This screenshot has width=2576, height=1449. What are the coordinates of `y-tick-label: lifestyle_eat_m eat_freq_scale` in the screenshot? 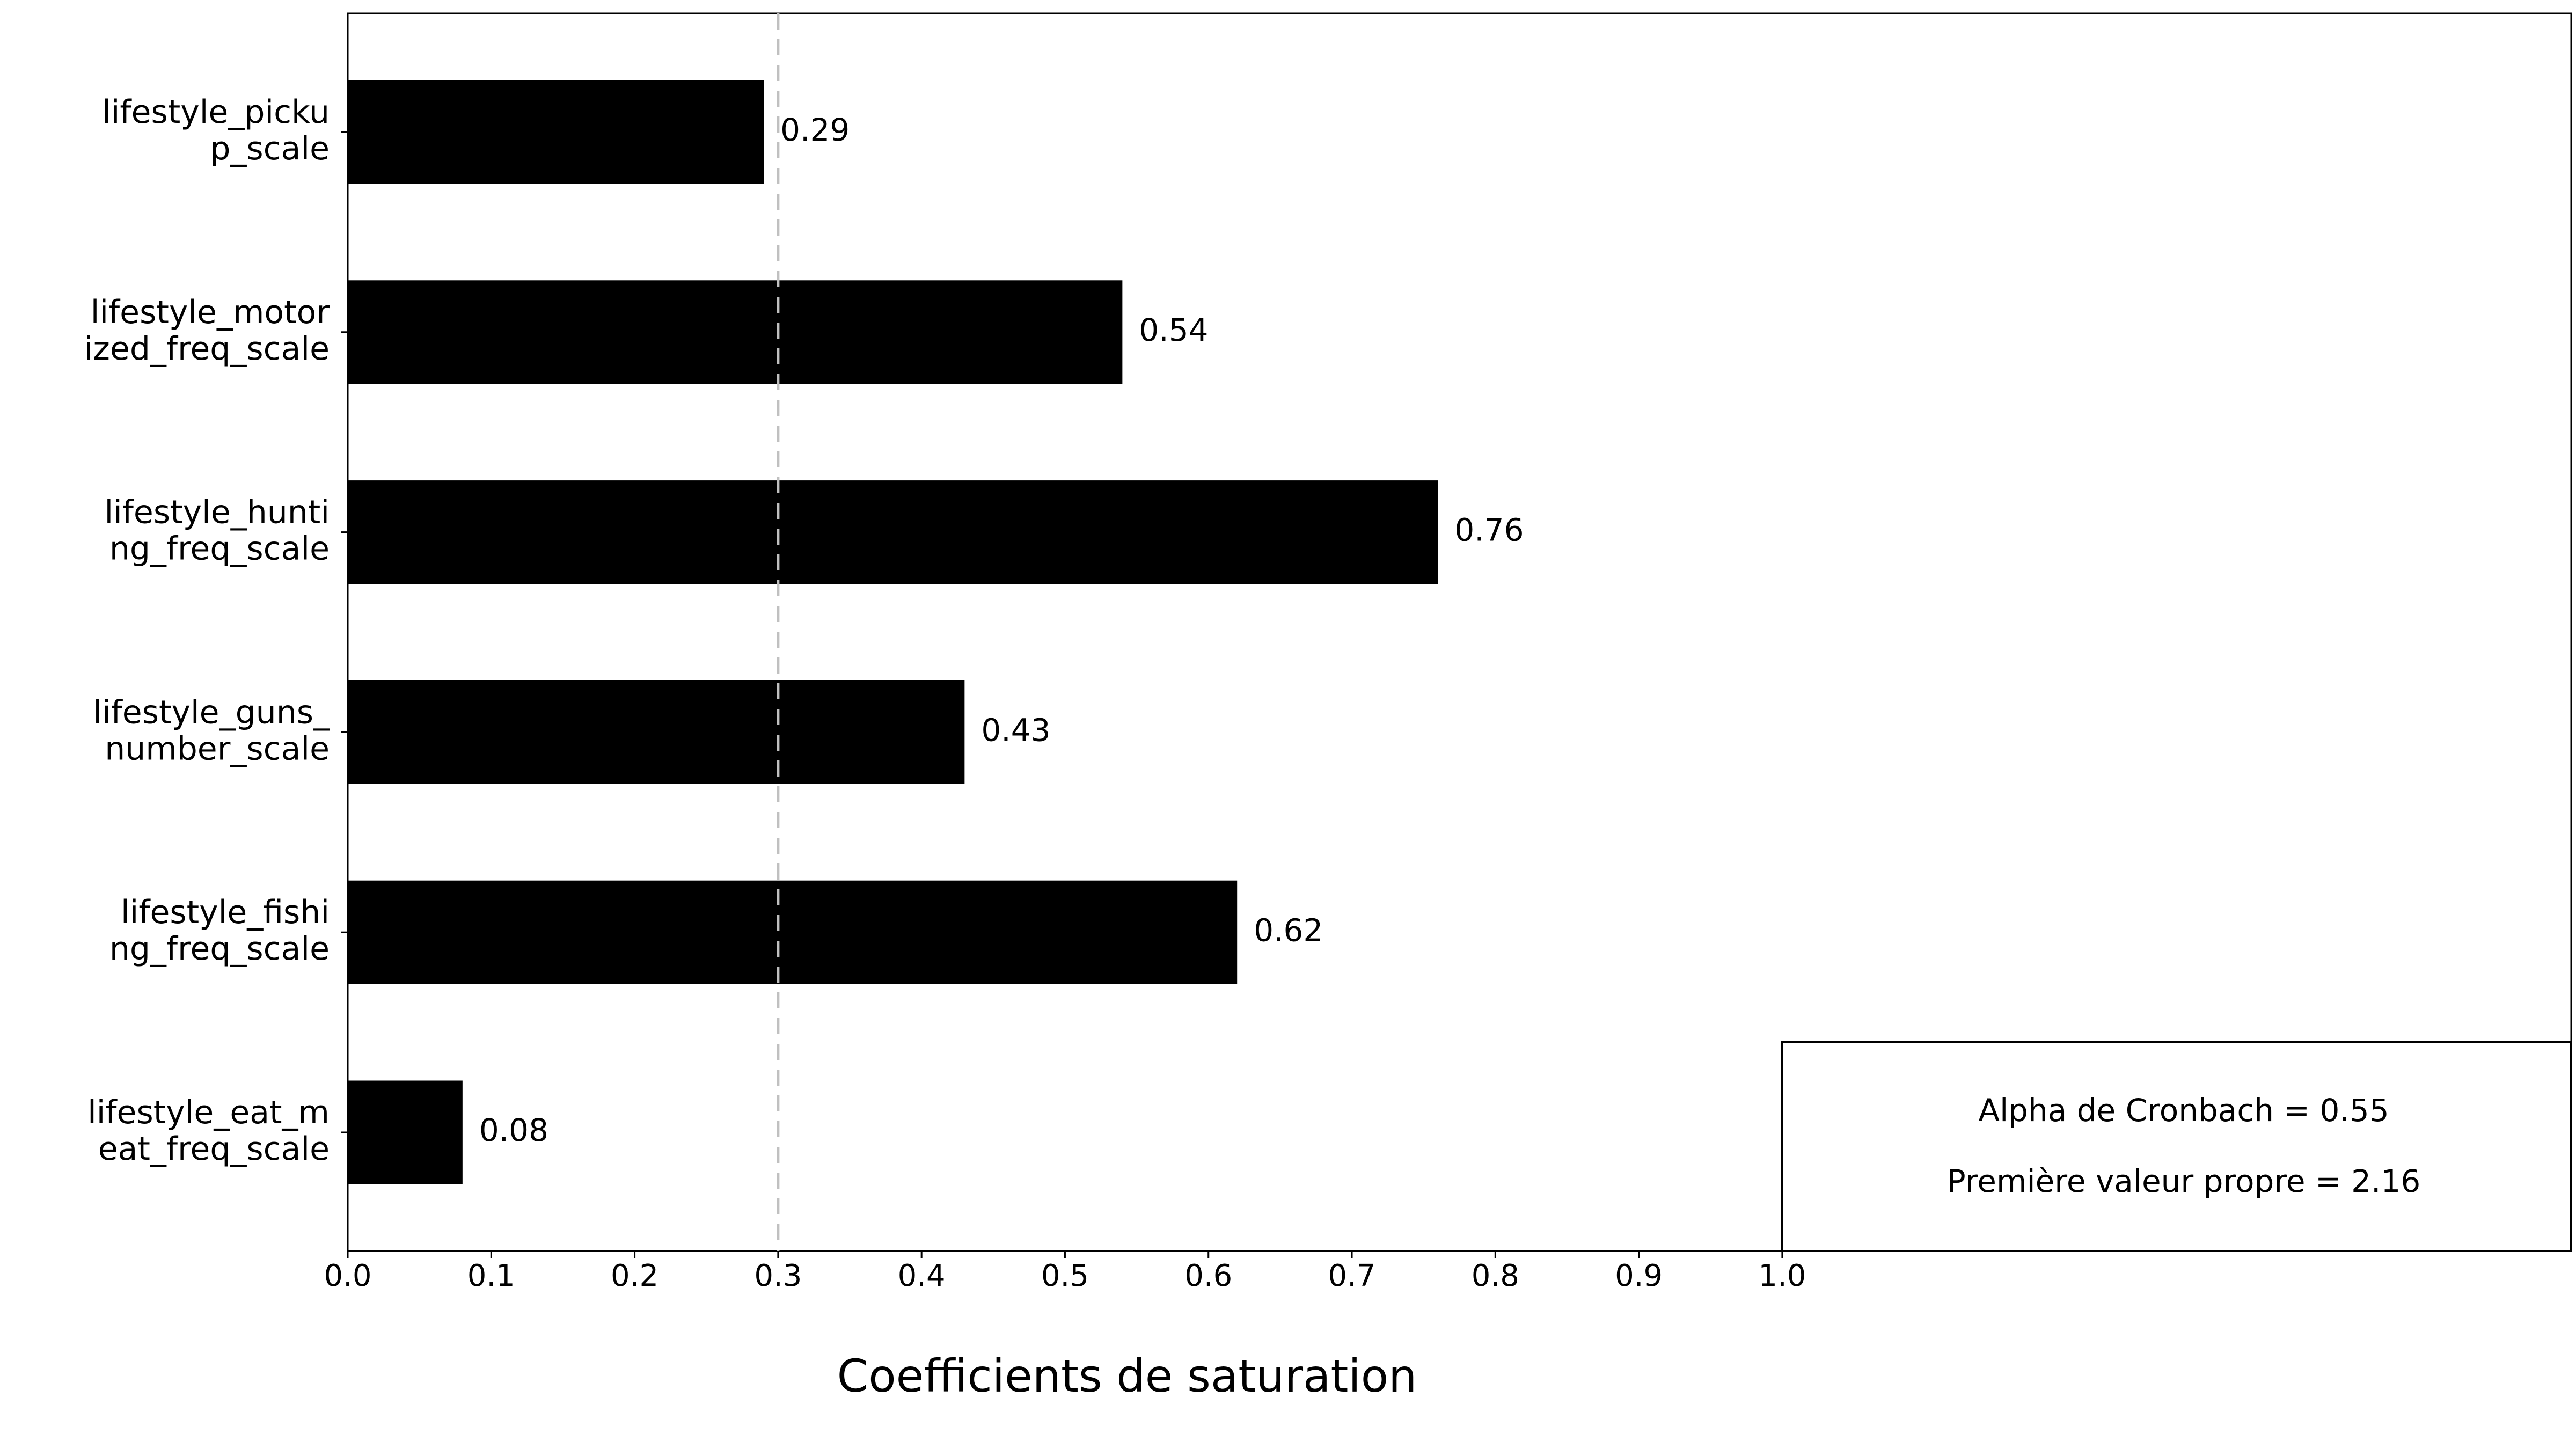 It's located at (208, 1131).